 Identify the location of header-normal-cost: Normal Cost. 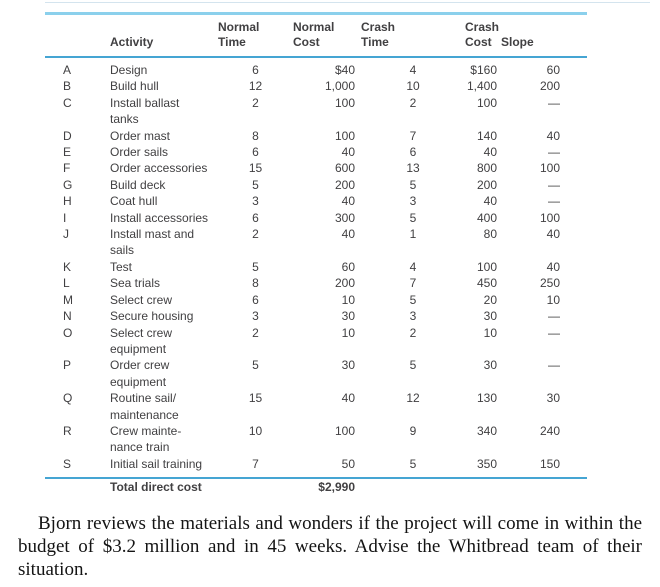
(327, 36).